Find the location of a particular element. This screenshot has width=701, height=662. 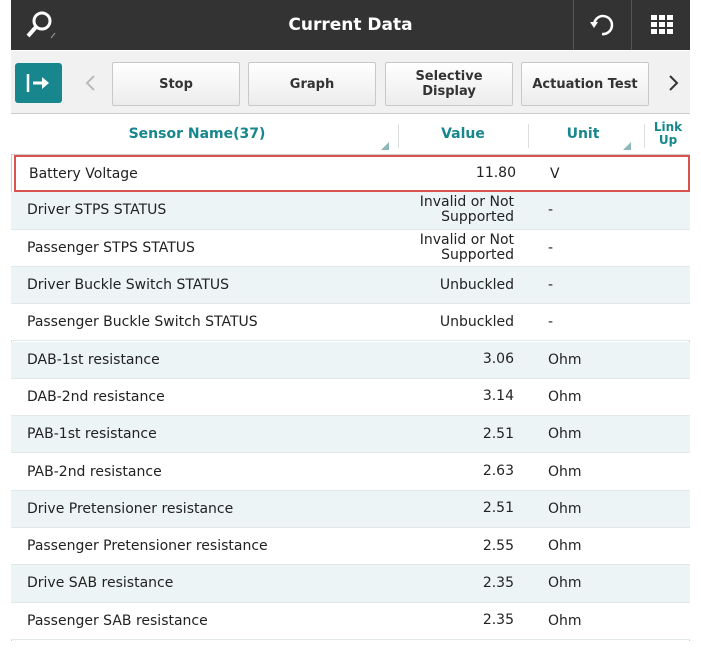

column-header-name: Sensor Name(37) is located at coordinates (197, 134).